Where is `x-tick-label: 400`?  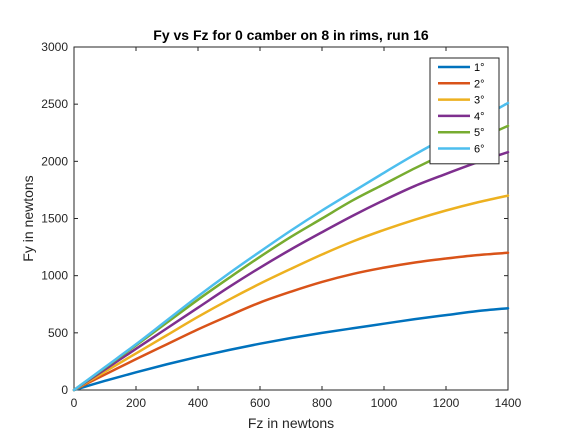
x-tick-label: 400 is located at coordinates (198, 403).